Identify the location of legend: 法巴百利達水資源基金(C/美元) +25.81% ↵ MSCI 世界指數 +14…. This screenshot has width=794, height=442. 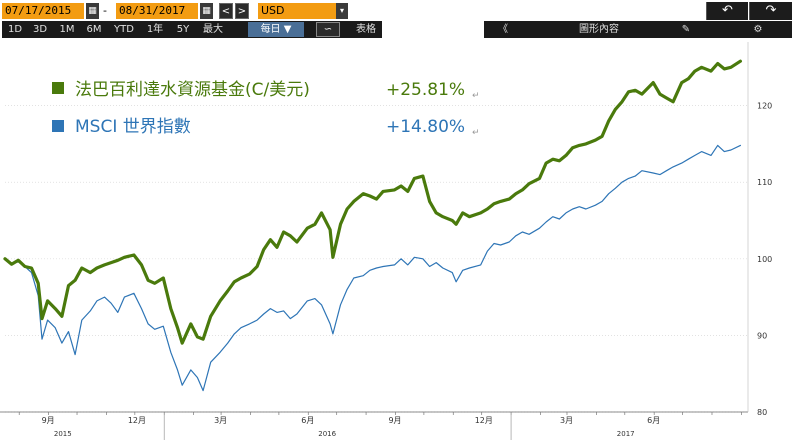
(266, 109).